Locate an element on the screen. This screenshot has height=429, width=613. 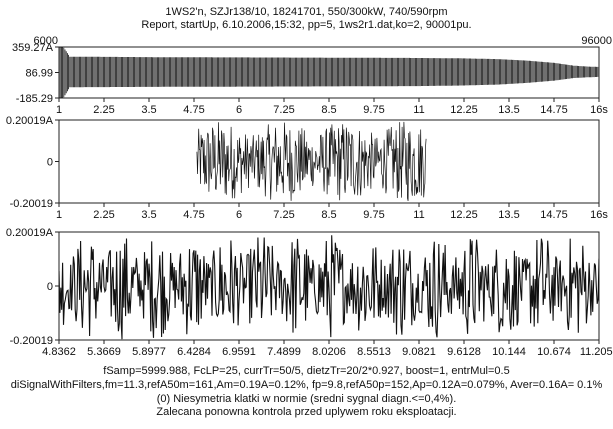
y-tick-label-bottom: -0.20019 is located at coordinates (31, 341).